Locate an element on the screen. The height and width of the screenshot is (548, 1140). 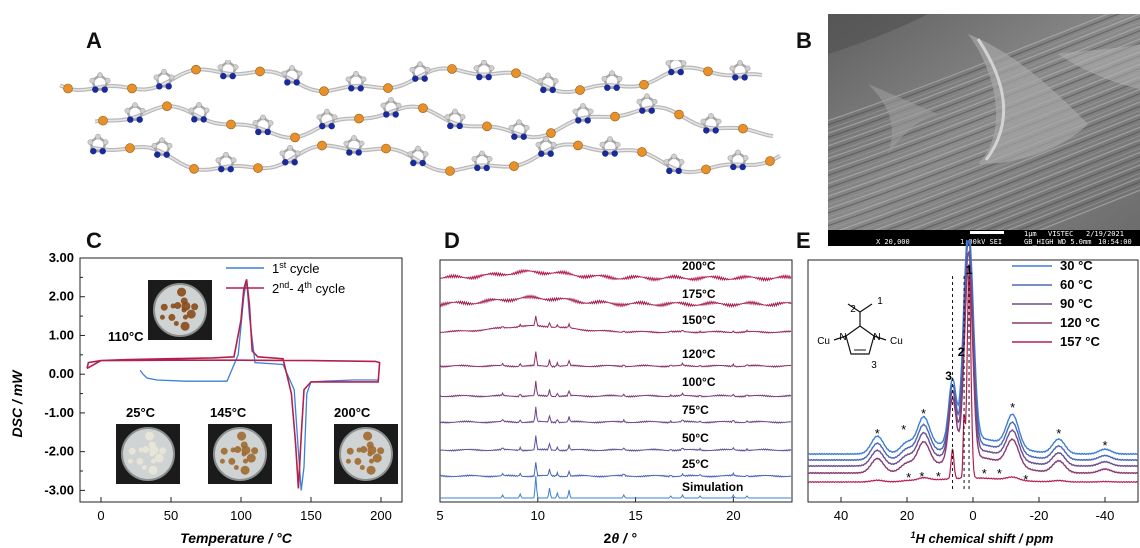
panel-label-a: A is located at coordinates (94, 40).